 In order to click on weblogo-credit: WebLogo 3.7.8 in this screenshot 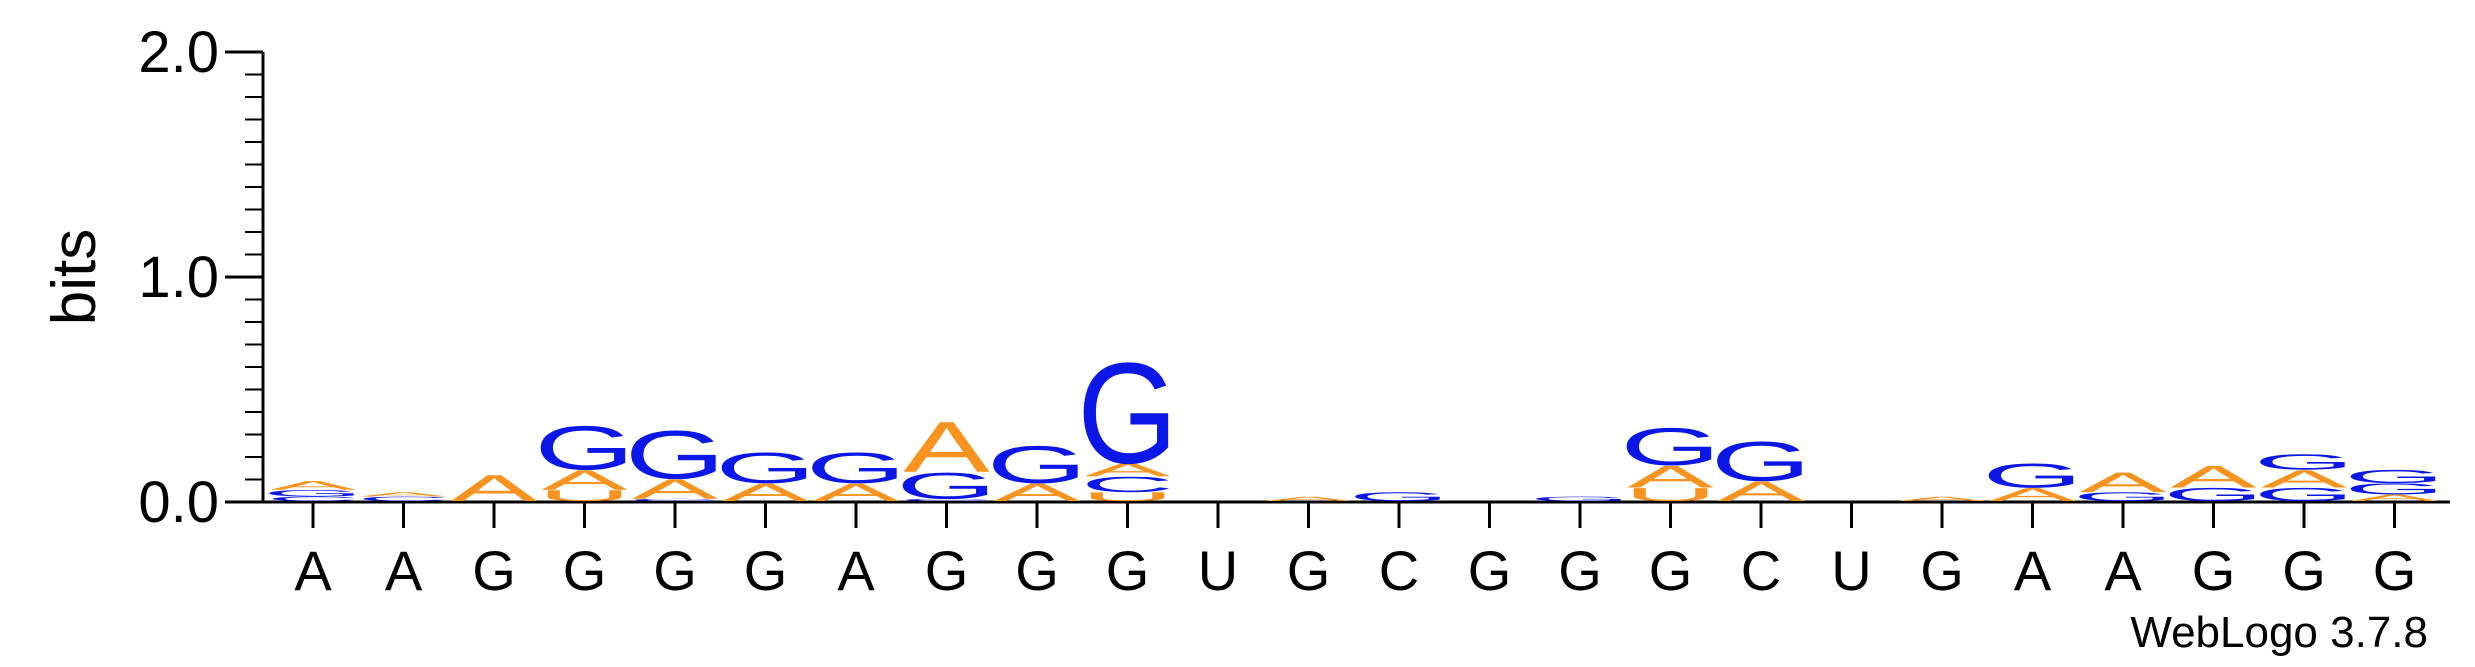, I will do `click(2279, 632)`.